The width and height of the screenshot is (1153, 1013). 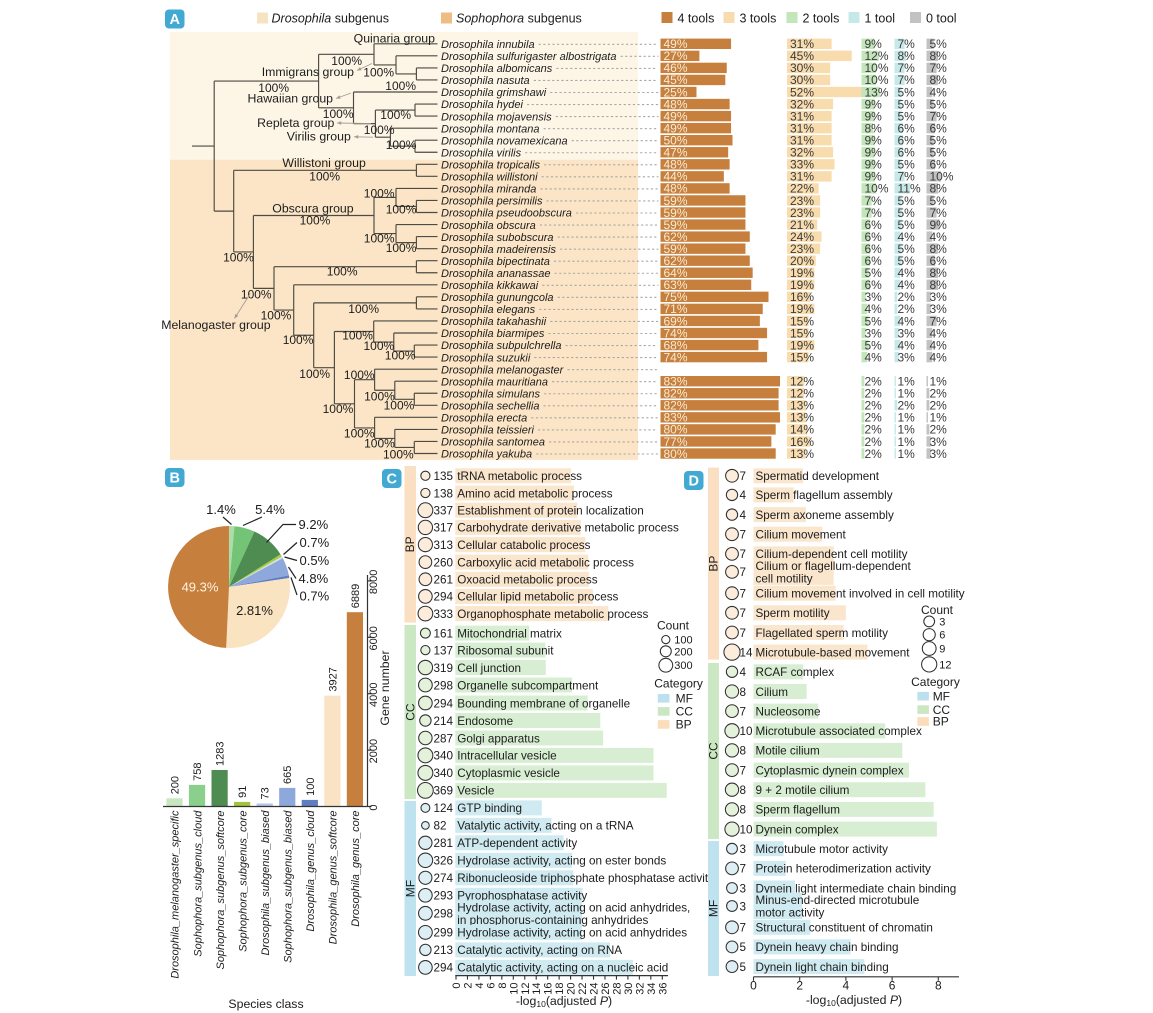 What do you see at coordinates (444, 791) in the screenshot?
I see `svg-text: 369` at bounding box center [444, 791].